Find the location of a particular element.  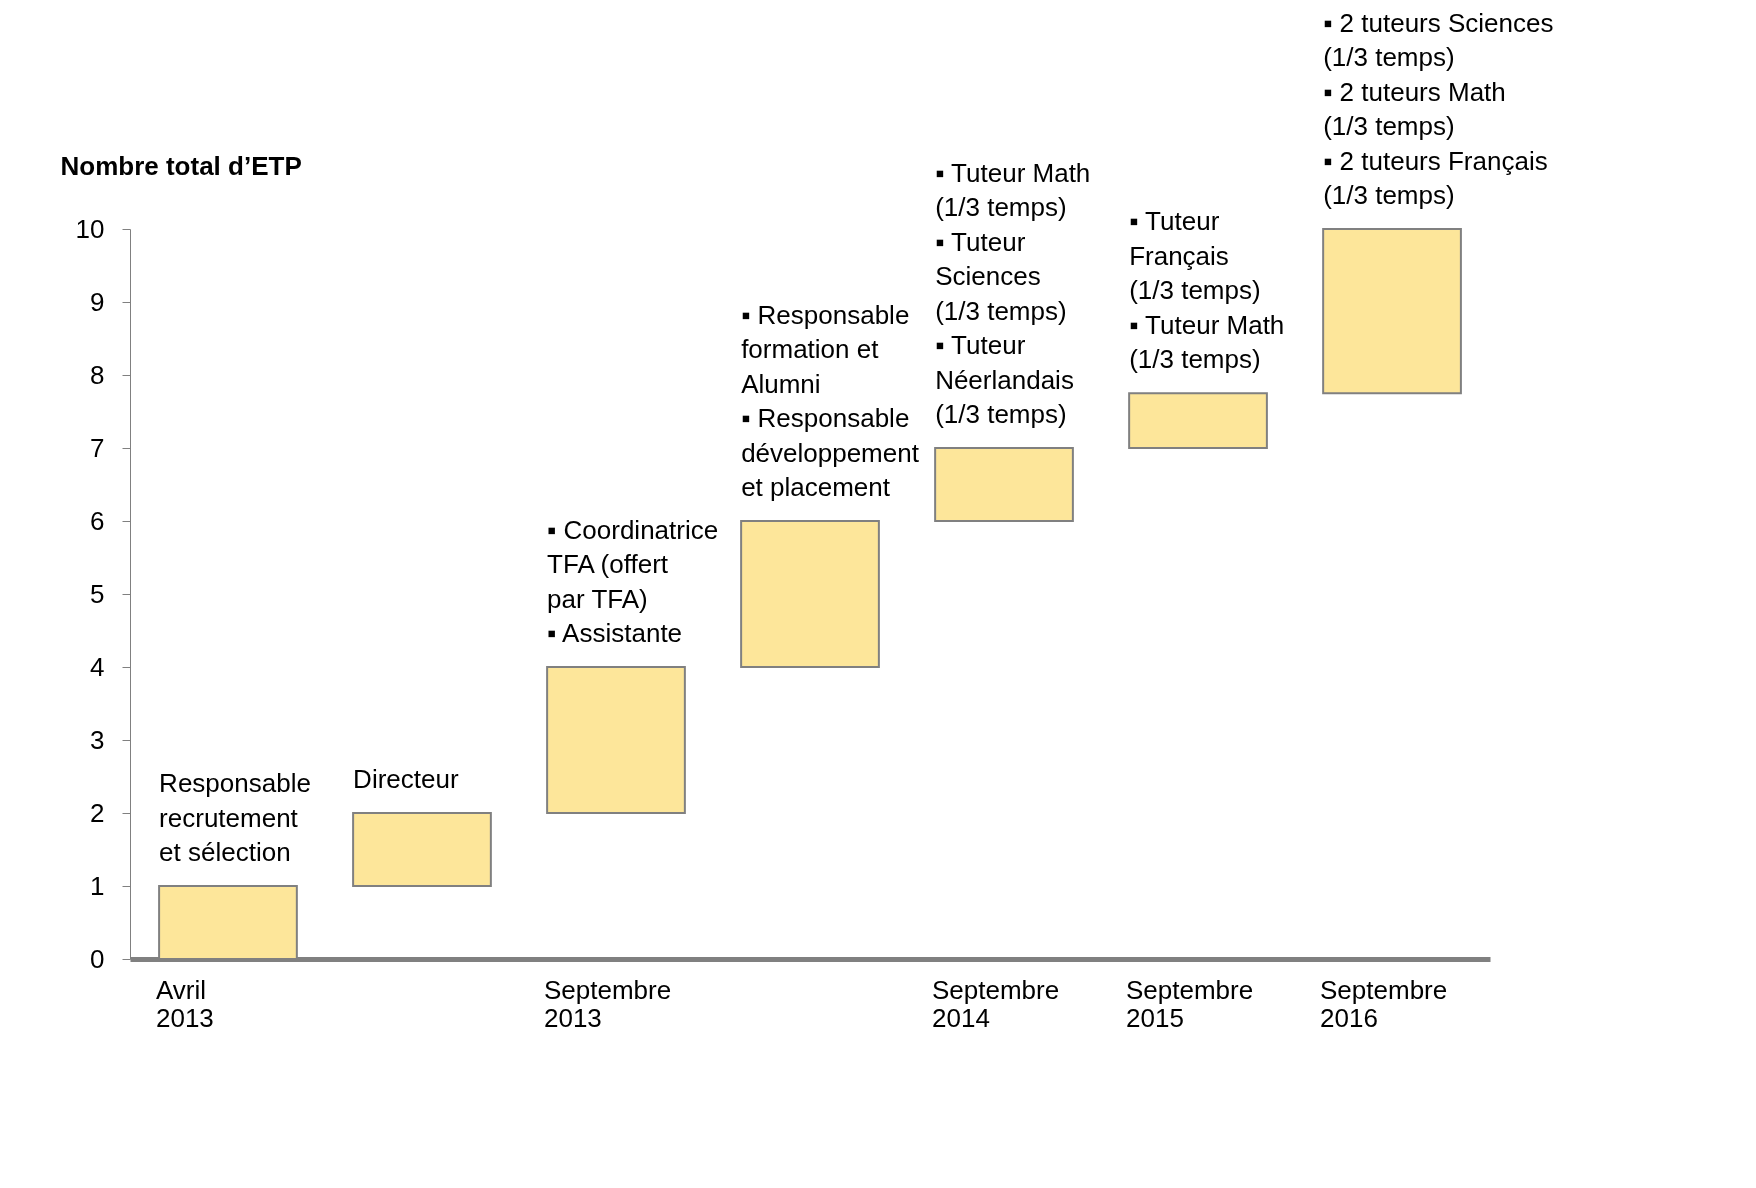

y-tick-label: 5 is located at coordinates (97, 593).